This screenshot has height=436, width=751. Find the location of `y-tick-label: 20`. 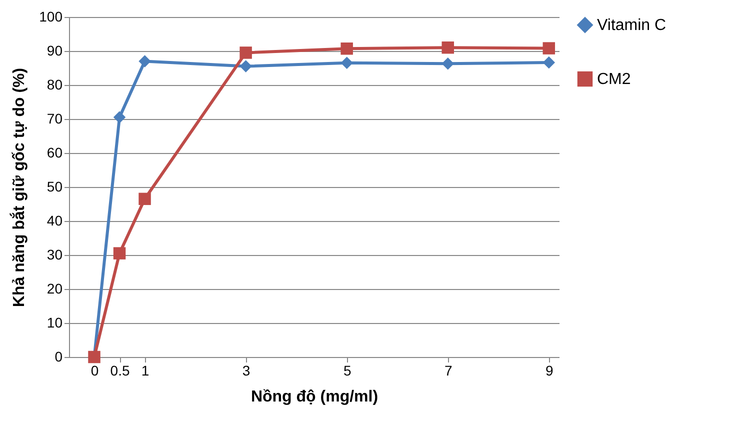

y-tick-label: 20 is located at coordinates (54, 288).